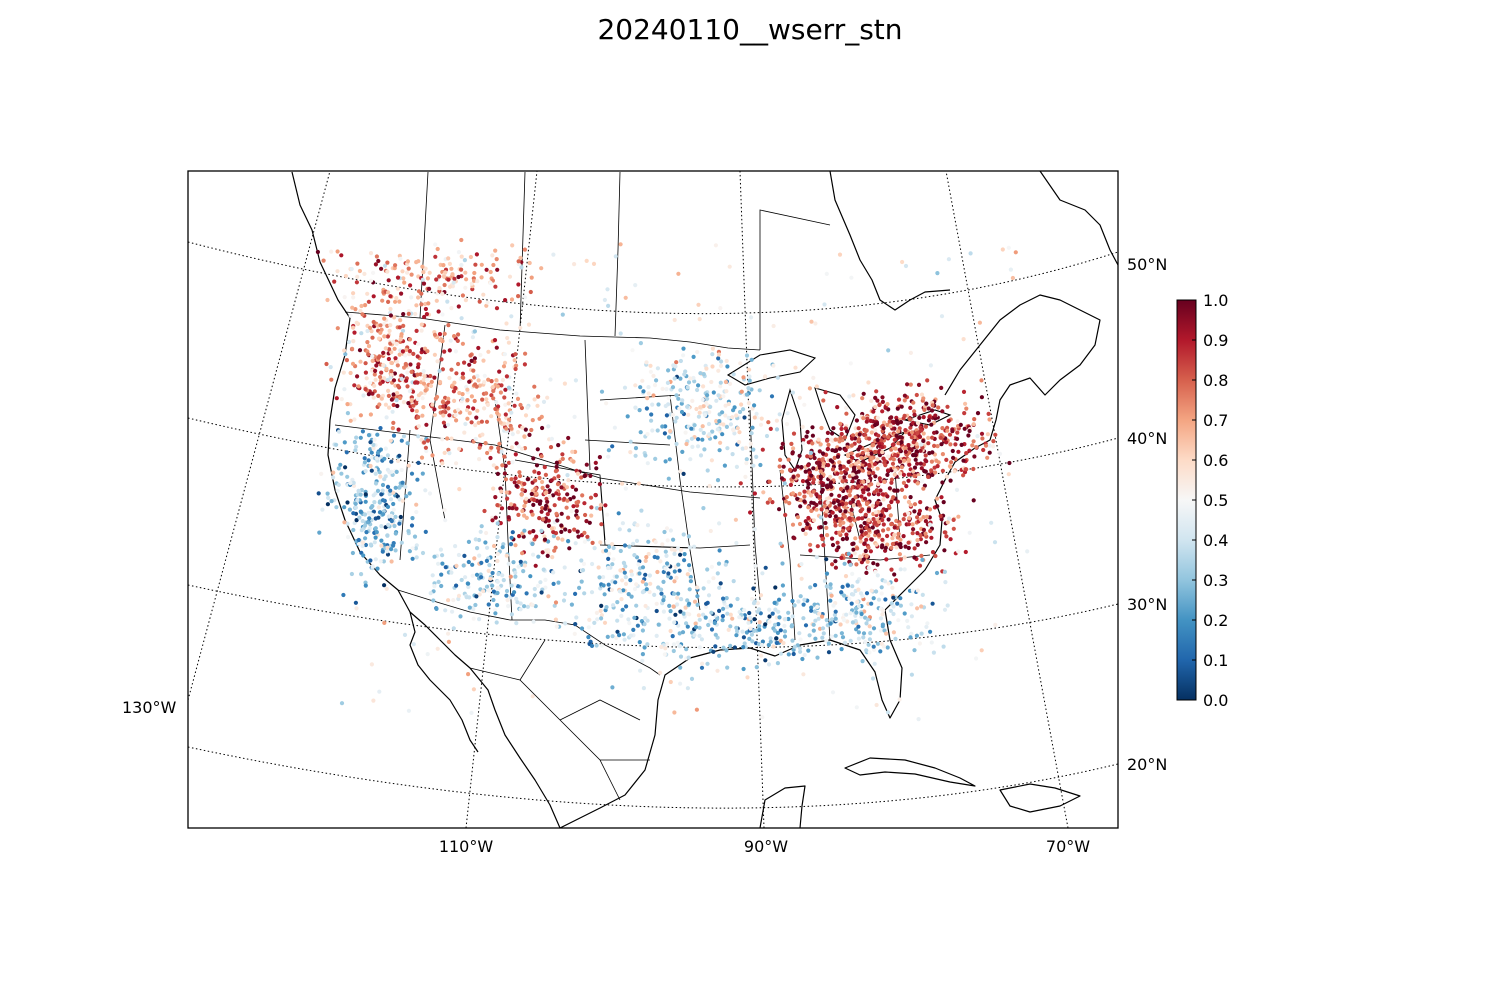 Image resolution: width=1500 pixels, height=1000 pixels. What do you see at coordinates (1147, 438) in the screenshot?
I see `parallel-label-40n: 40°N` at bounding box center [1147, 438].